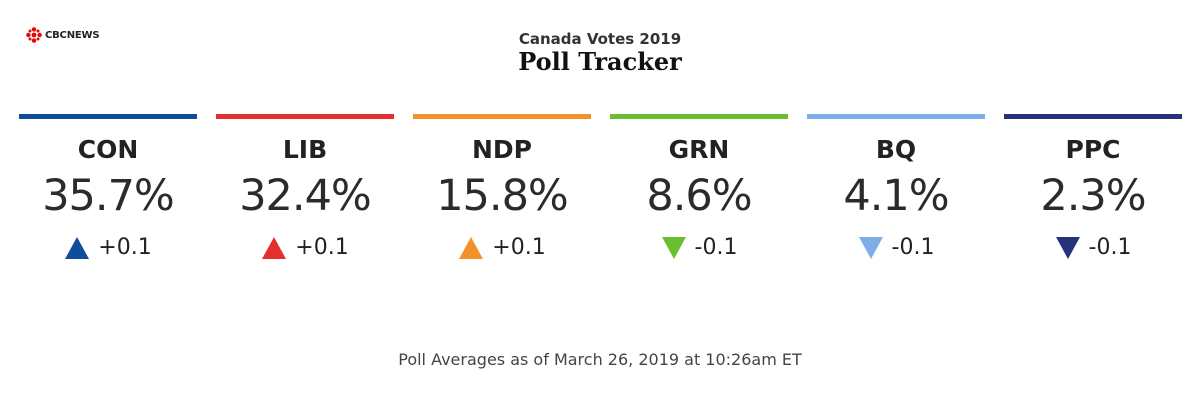 The image size is (1200, 400). What do you see at coordinates (600, 61) in the screenshot?
I see `chart-title: Poll Tracker` at bounding box center [600, 61].